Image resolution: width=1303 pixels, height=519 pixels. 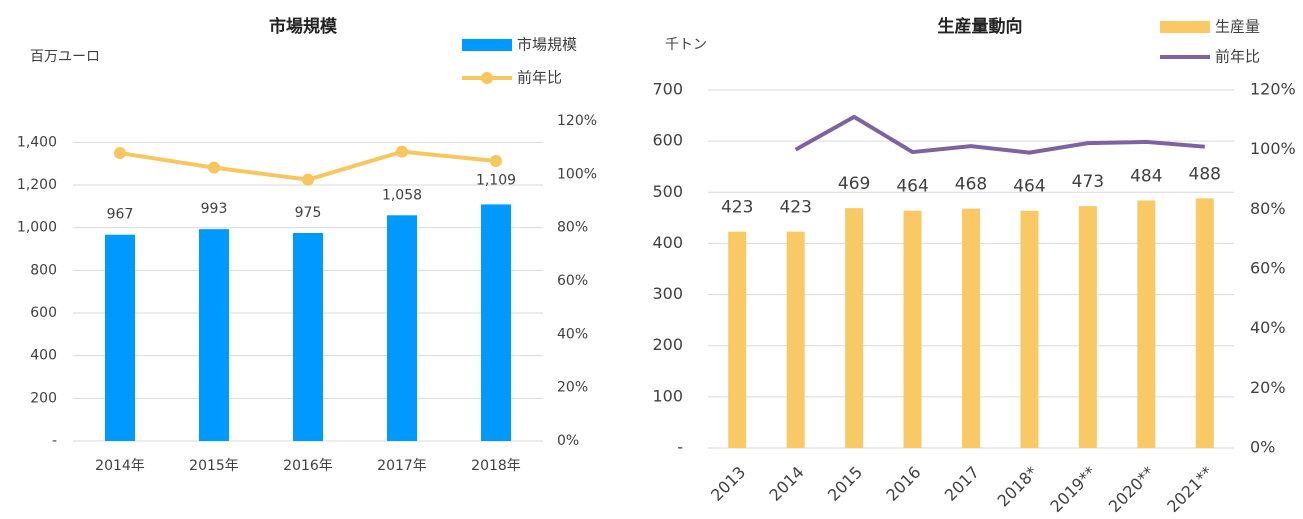 I want to click on data-label: 473, so click(x=1088, y=182).